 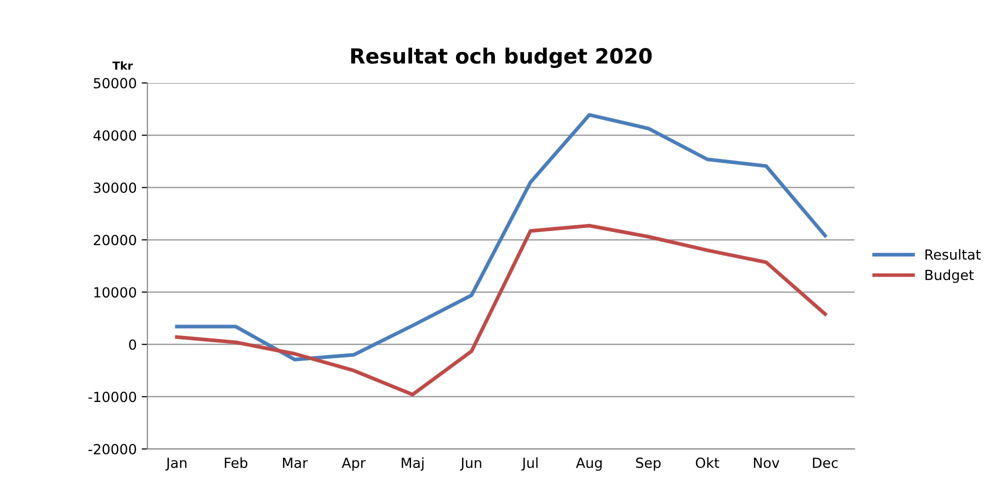 What do you see at coordinates (115, 83) in the screenshot?
I see `y-tick-label: 50000` at bounding box center [115, 83].